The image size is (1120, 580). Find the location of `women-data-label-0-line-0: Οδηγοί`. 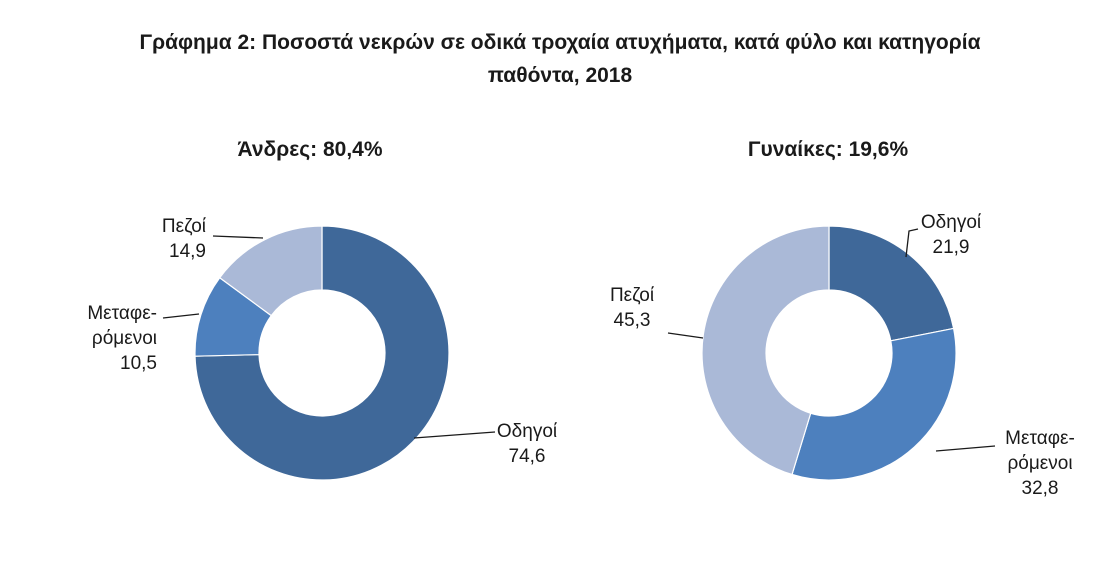

women-data-label-0-line-0: Οδηγοί is located at coordinates (951, 222).